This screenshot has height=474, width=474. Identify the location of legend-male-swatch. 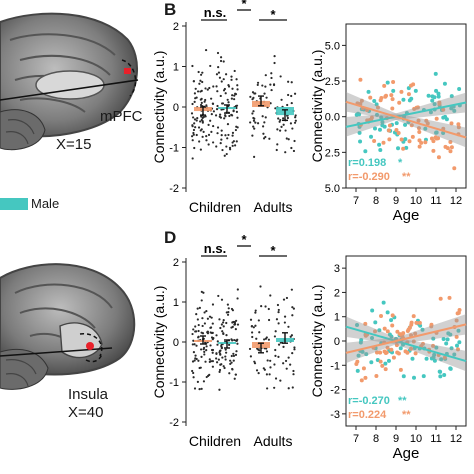
(14, 204).